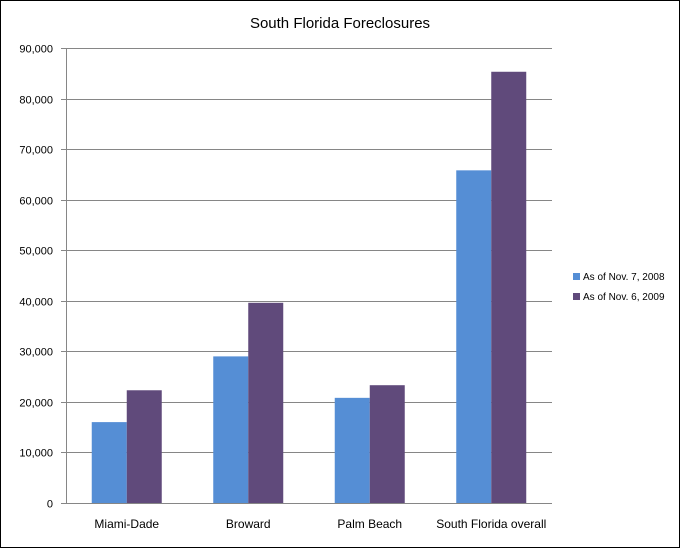 Image resolution: width=680 pixels, height=552 pixels. Describe the element at coordinates (126, 524) in the screenshot. I see `x-category-label: Miami-Dade` at that location.